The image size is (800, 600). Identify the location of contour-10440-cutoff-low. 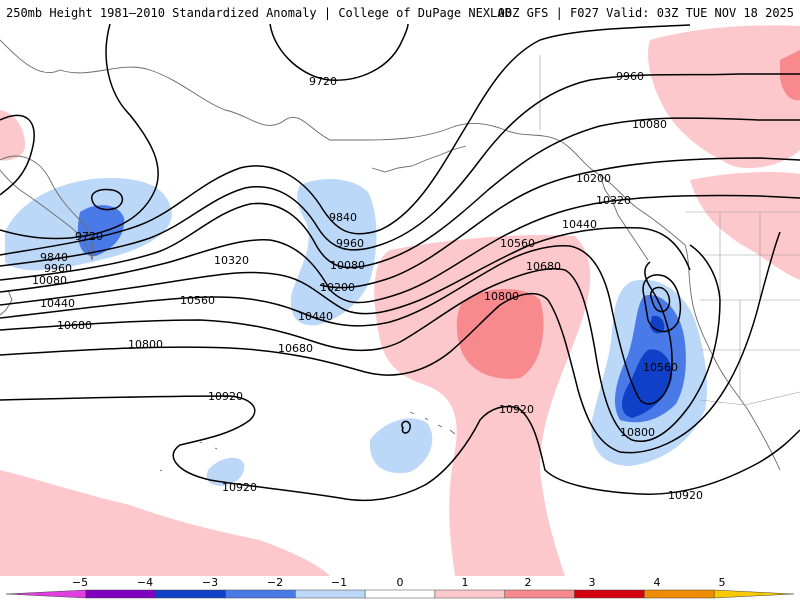
(662, 303).